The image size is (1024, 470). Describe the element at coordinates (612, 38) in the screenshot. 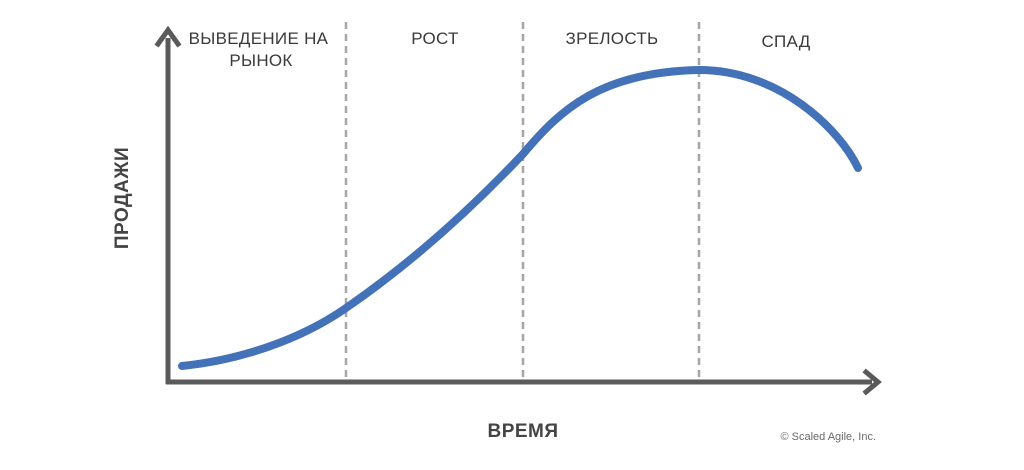

I see `stage-label-maturity: ЗРЕЛОСТЬ` at that location.